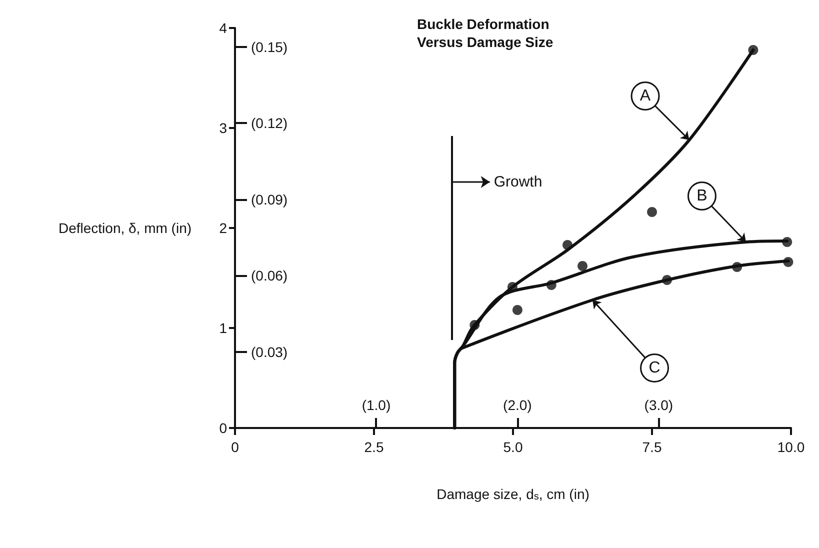 The image size is (819, 548). Describe the element at coordinates (518, 182) in the screenshot. I see `ref-line-label: Growth` at that location.